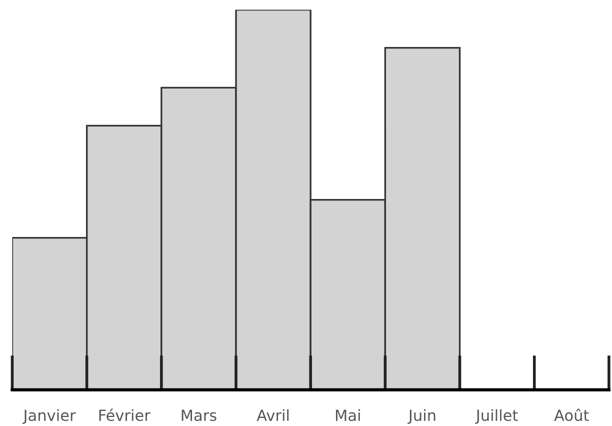 This screenshot has height=426, width=612. I want to click on x-tick-label: Mars, so click(199, 416).